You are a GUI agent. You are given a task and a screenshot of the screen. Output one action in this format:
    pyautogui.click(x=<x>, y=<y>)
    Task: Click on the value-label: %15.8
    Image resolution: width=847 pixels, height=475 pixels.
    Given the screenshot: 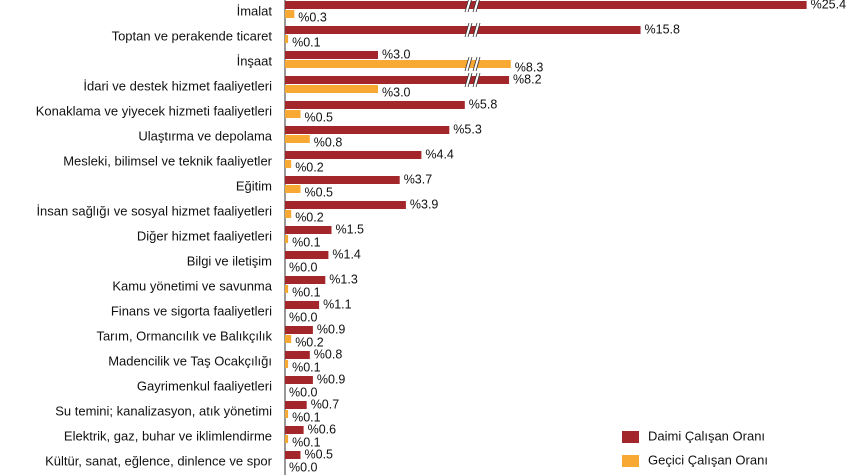 What is the action you would take?
    pyautogui.click(x=662, y=29)
    